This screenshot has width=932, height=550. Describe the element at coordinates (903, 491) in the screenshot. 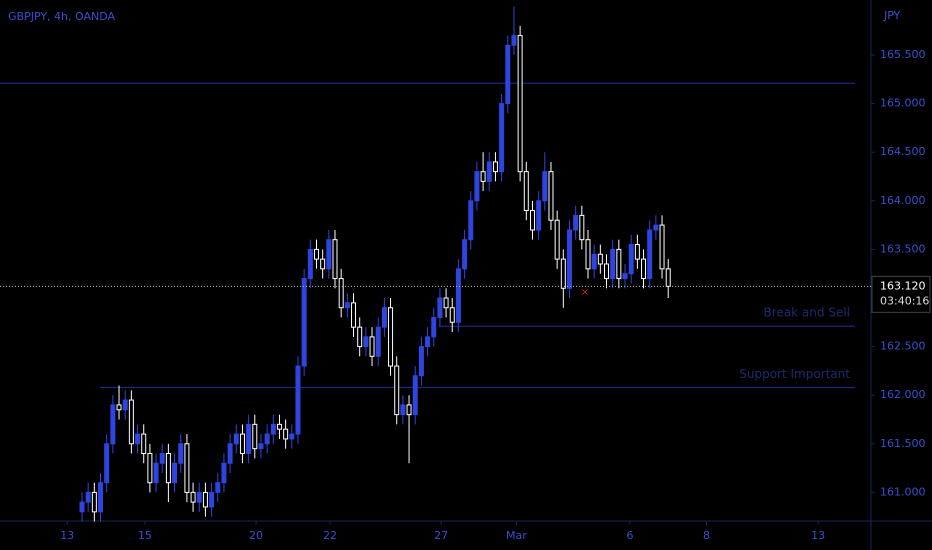

I see `y-tick-label: 161.000` at that location.